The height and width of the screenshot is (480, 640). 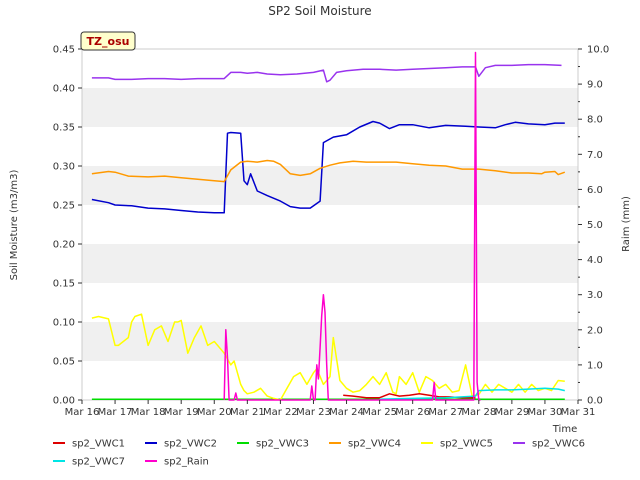 I want to click on y2-tick-label: 8.0, so click(x=595, y=120).